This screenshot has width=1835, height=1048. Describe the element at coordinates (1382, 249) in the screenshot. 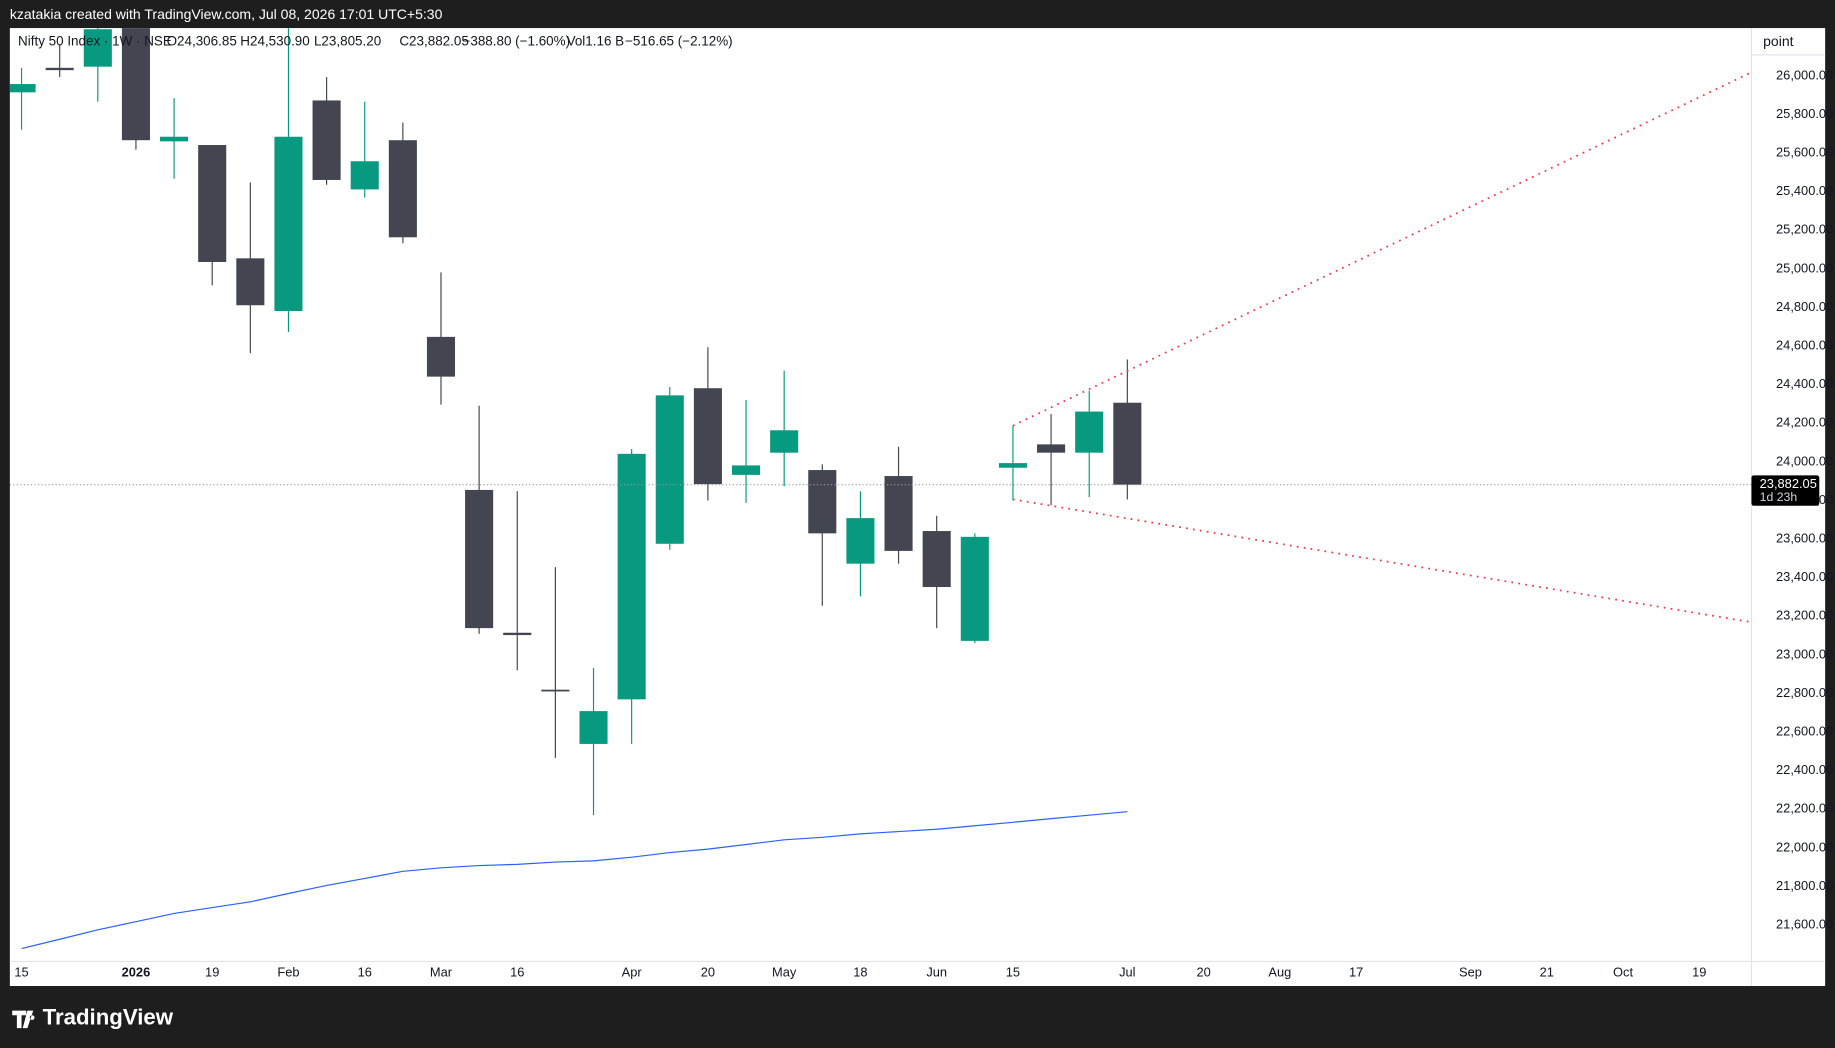

I see `trend-line` at that location.